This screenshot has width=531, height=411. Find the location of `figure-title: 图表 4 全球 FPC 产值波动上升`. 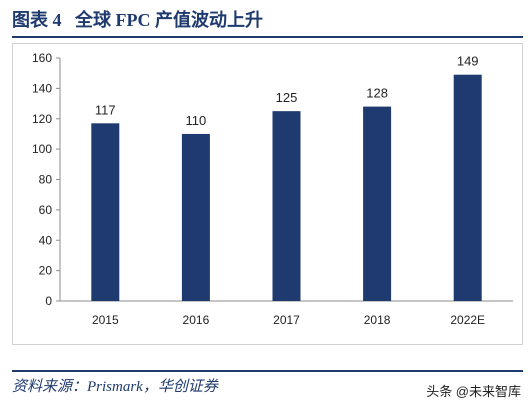

figure-title: 图表 4 全球 FPC 产值波动上升 is located at coordinates (137, 20).